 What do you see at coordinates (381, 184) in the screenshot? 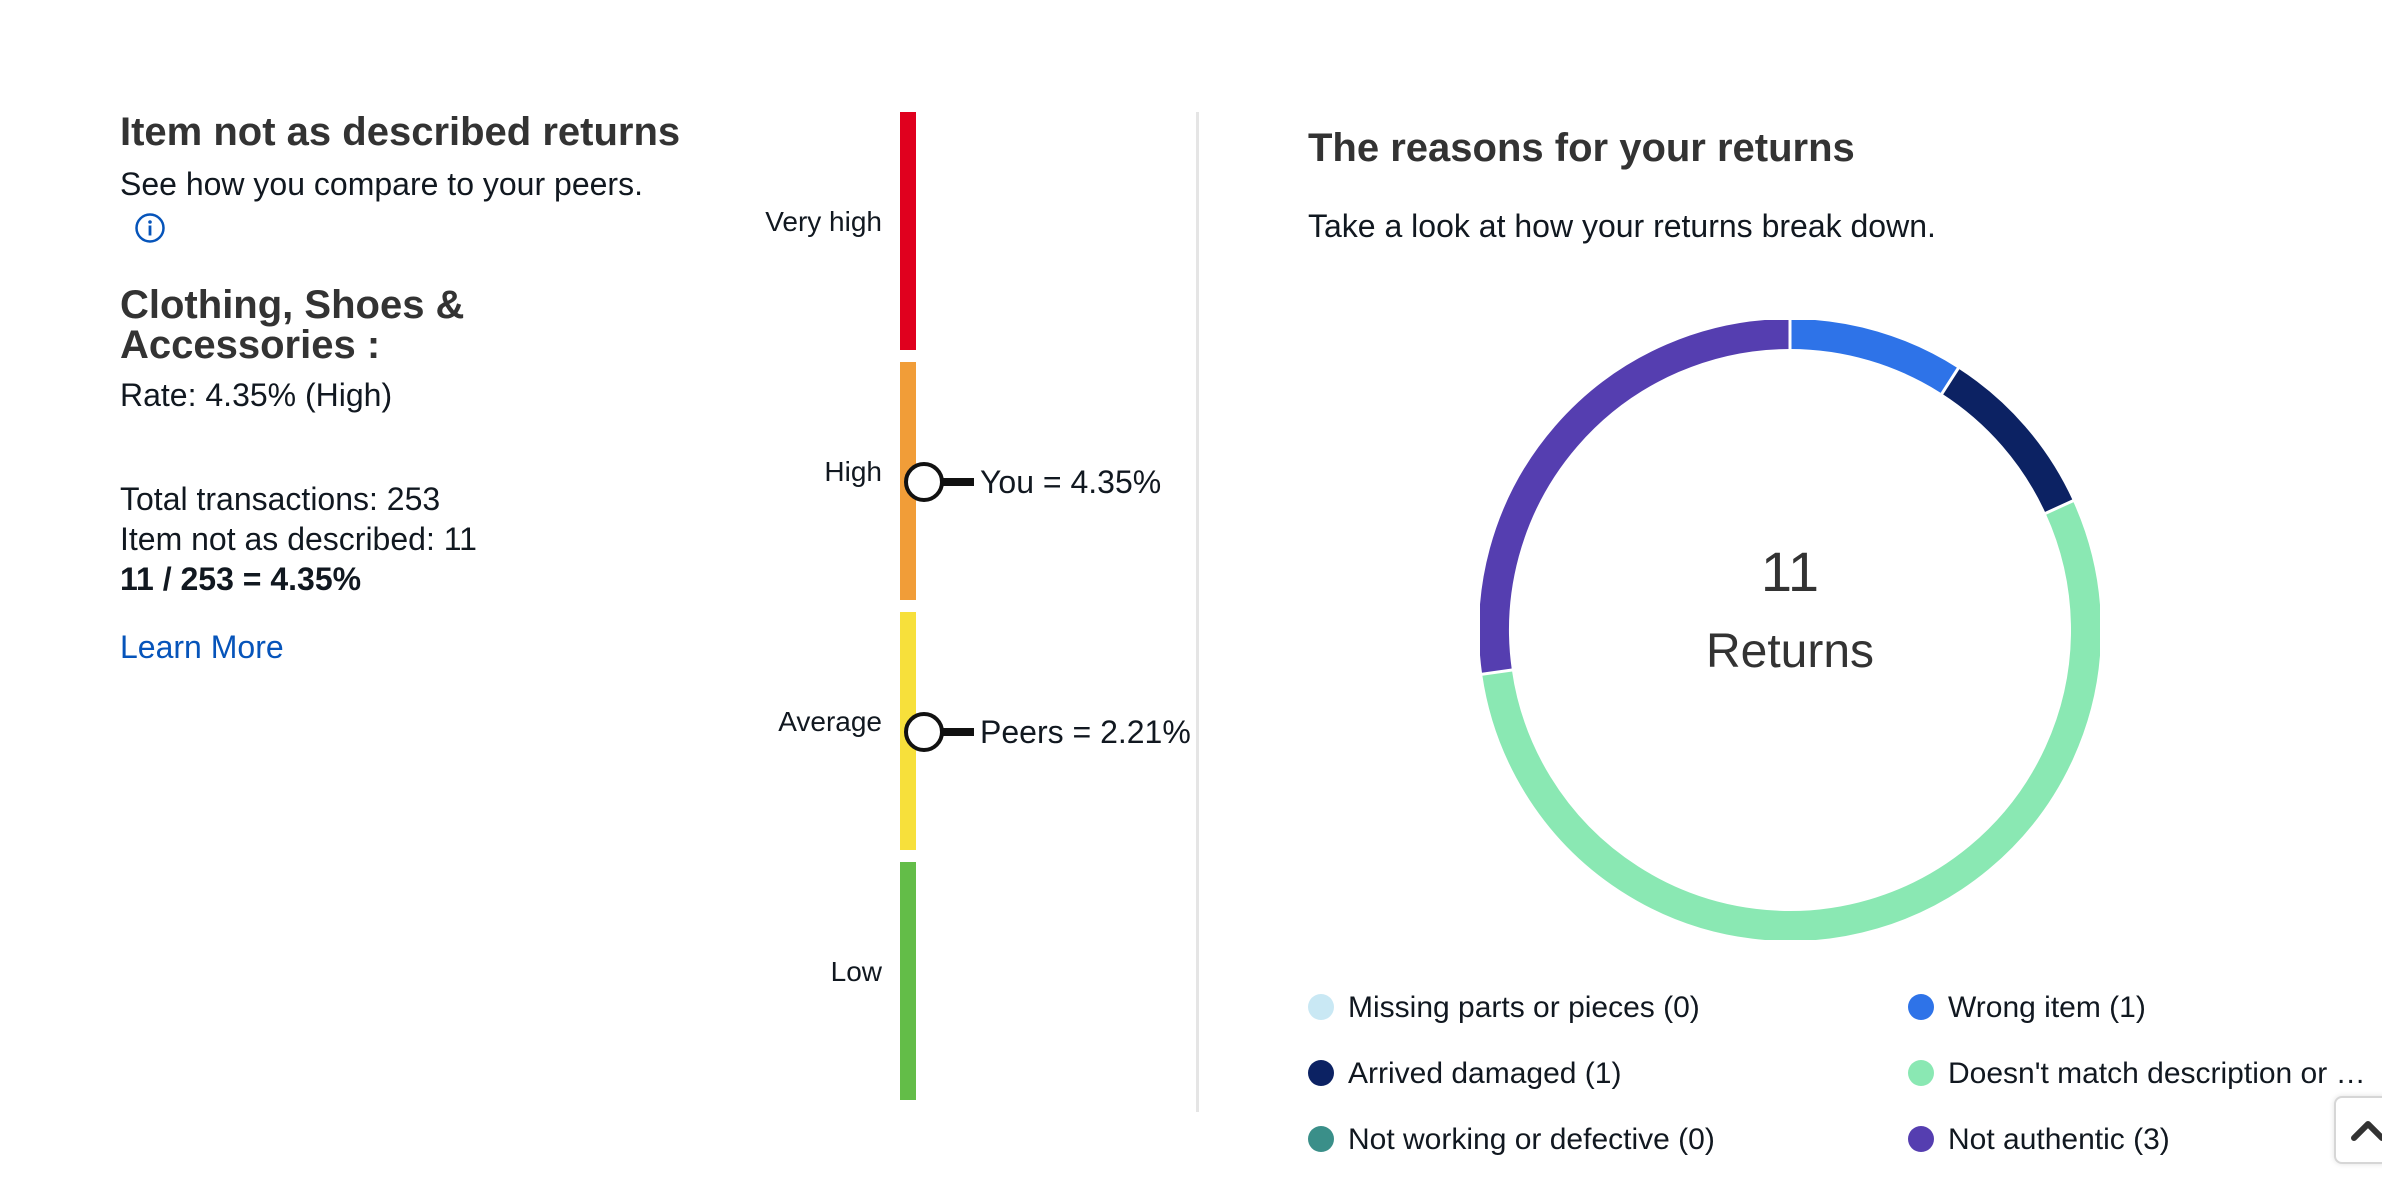
I see `summary-subtitle: See how you compare to your peers.` at bounding box center [381, 184].